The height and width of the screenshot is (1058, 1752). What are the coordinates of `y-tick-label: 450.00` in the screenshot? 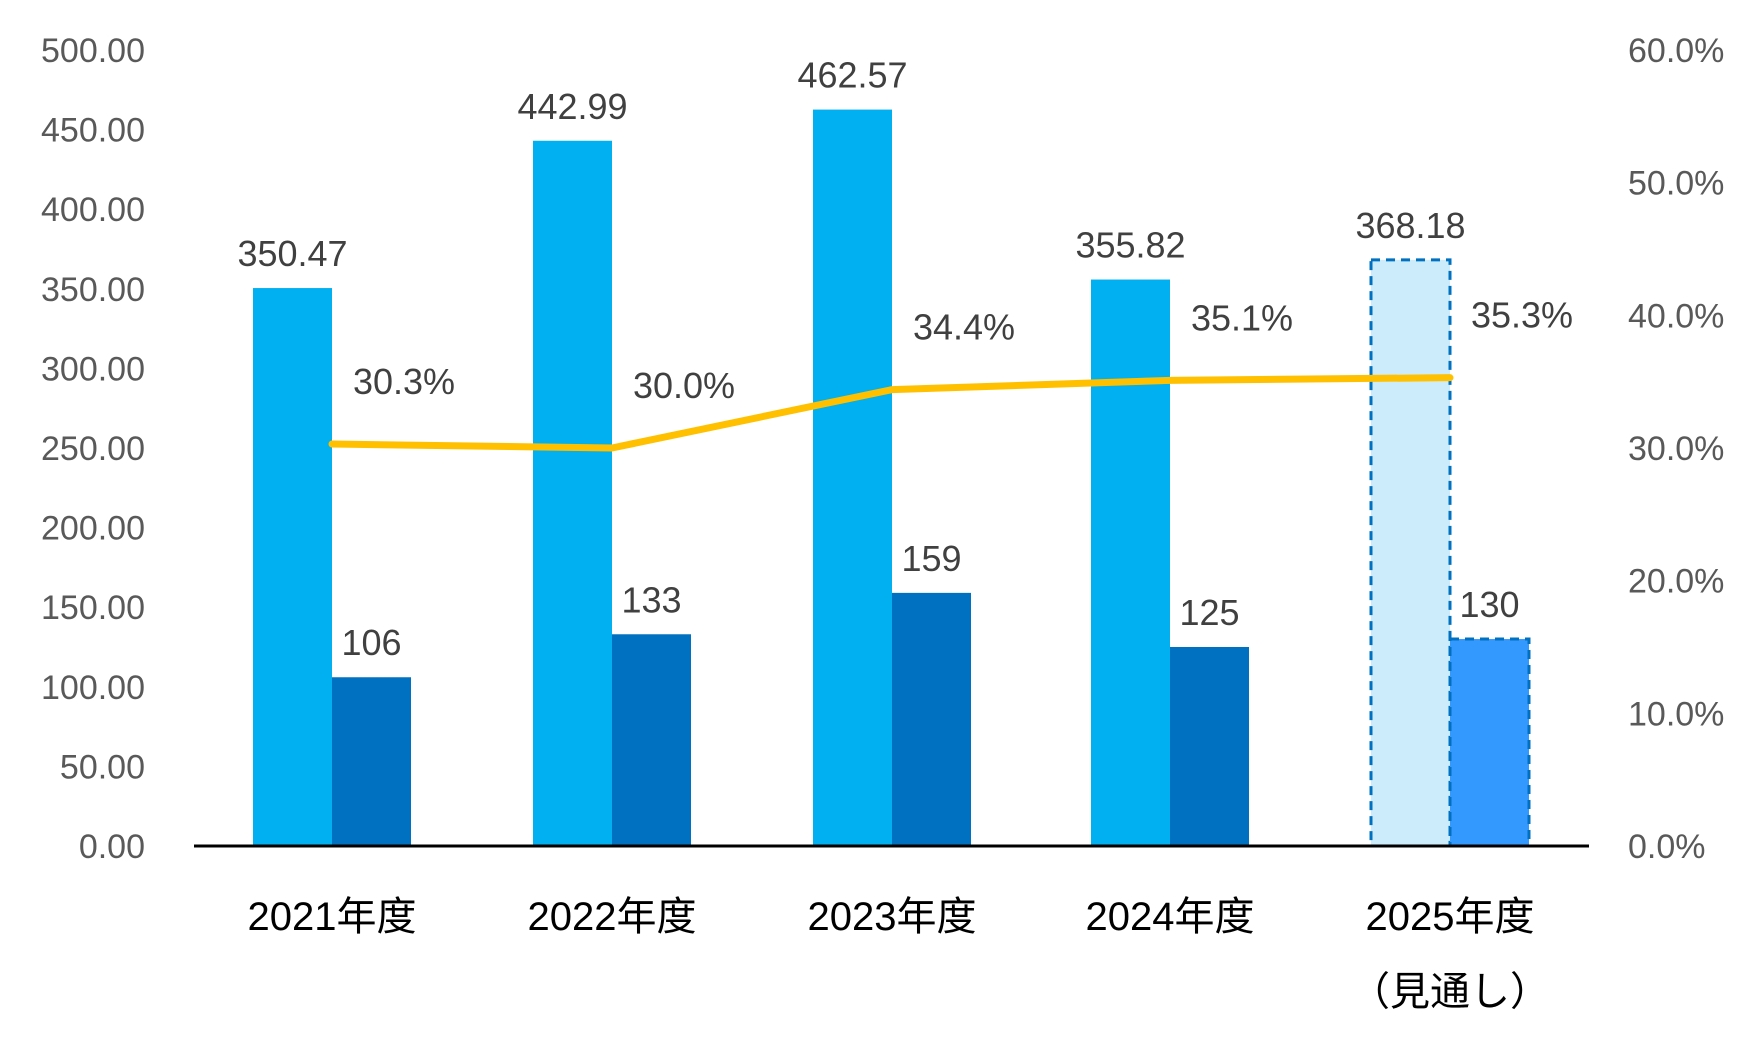 It's located at (93, 131).